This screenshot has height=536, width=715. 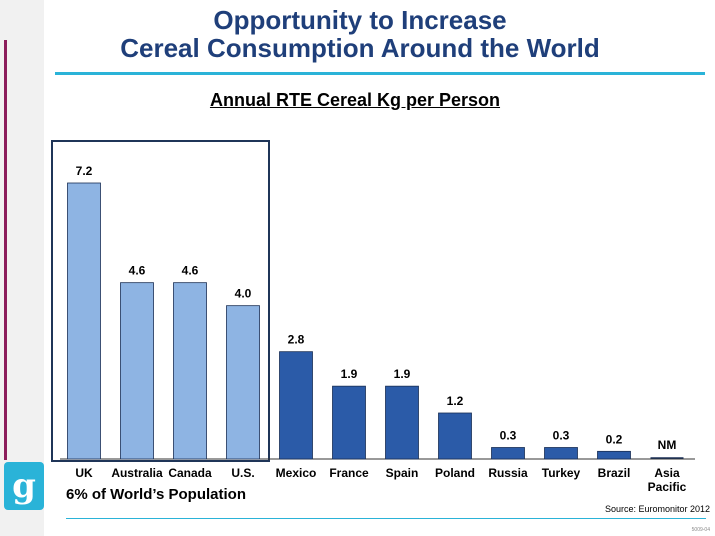 I want to click on bar-spain, so click(x=402, y=422).